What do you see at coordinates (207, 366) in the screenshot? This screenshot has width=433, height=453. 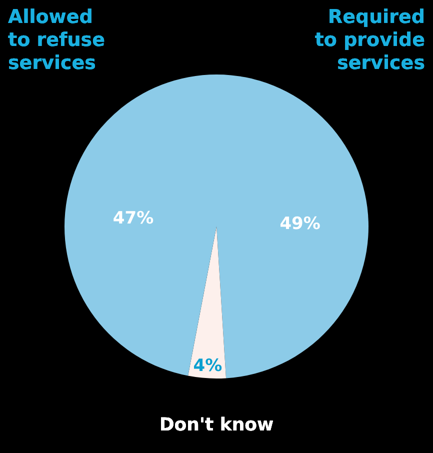 I see `data-label: 4%` at bounding box center [207, 366].